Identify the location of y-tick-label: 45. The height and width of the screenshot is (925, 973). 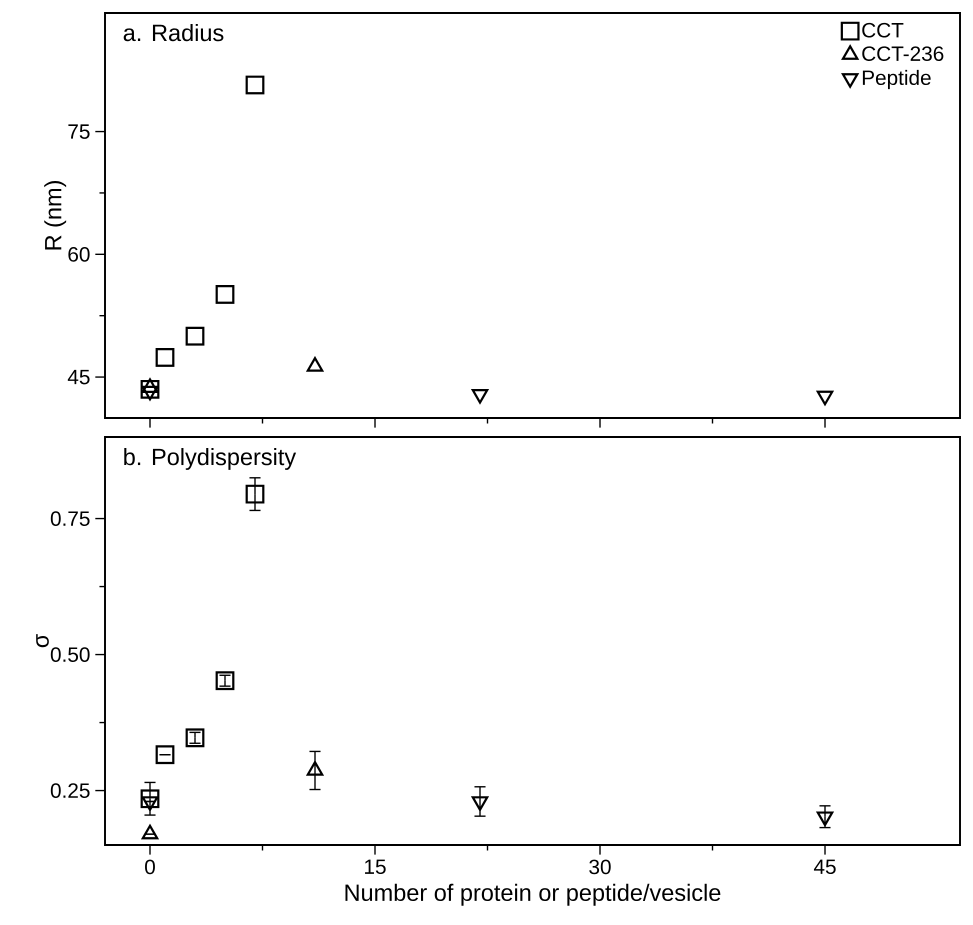
(79, 377).